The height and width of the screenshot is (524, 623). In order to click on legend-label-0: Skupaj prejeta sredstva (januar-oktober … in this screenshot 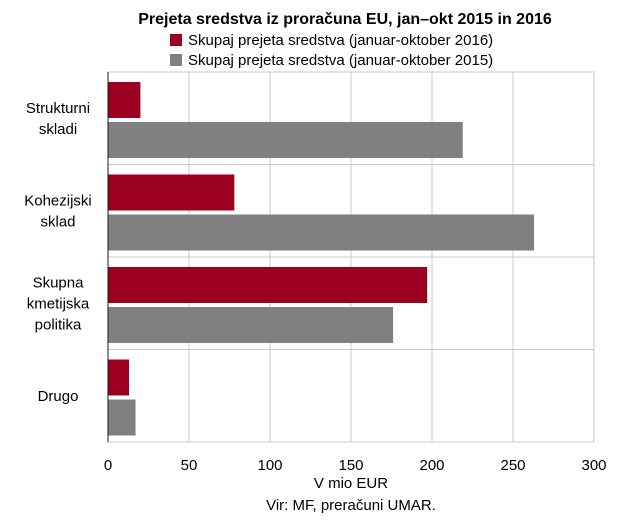, I will do `click(340, 40)`.